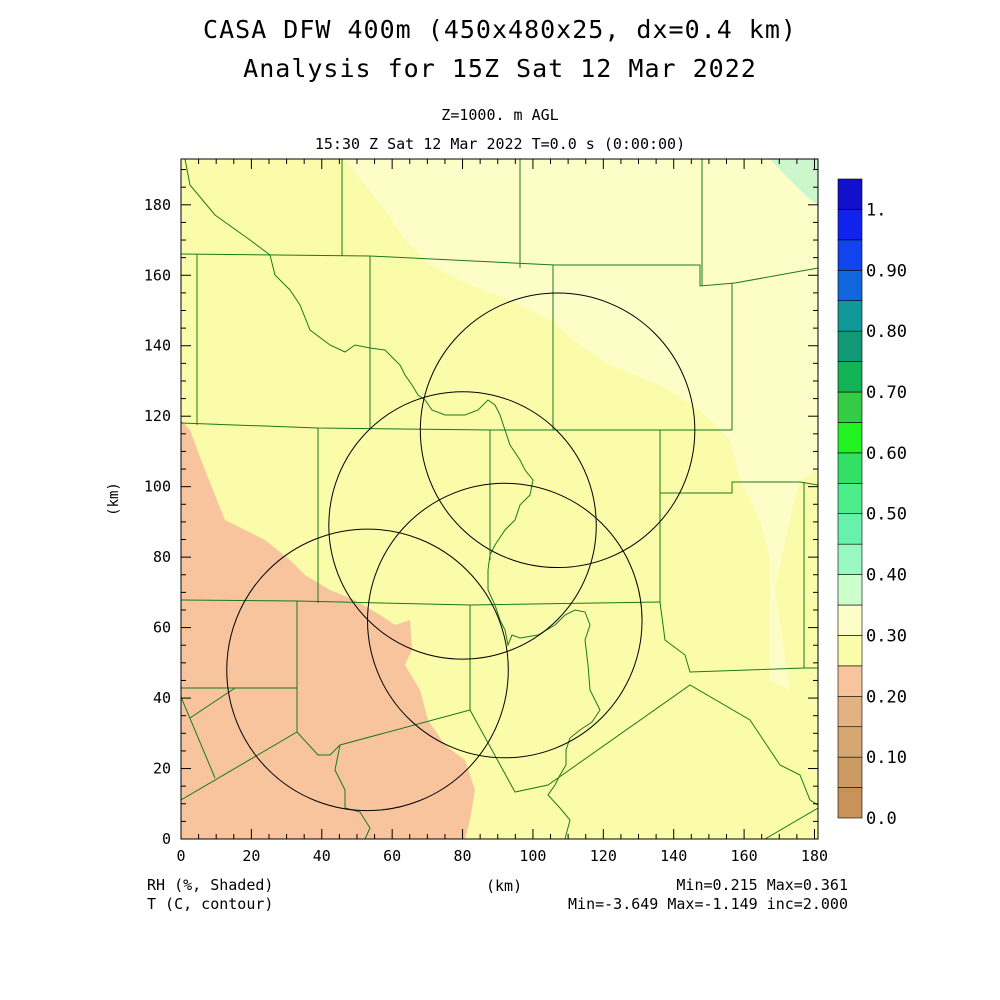 This screenshot has height=1000, width=1000. What do you see at coordinates (881, 819) in the screenshot?
I see `colorbar-label: 0.0` at bounding box center [881, 819].